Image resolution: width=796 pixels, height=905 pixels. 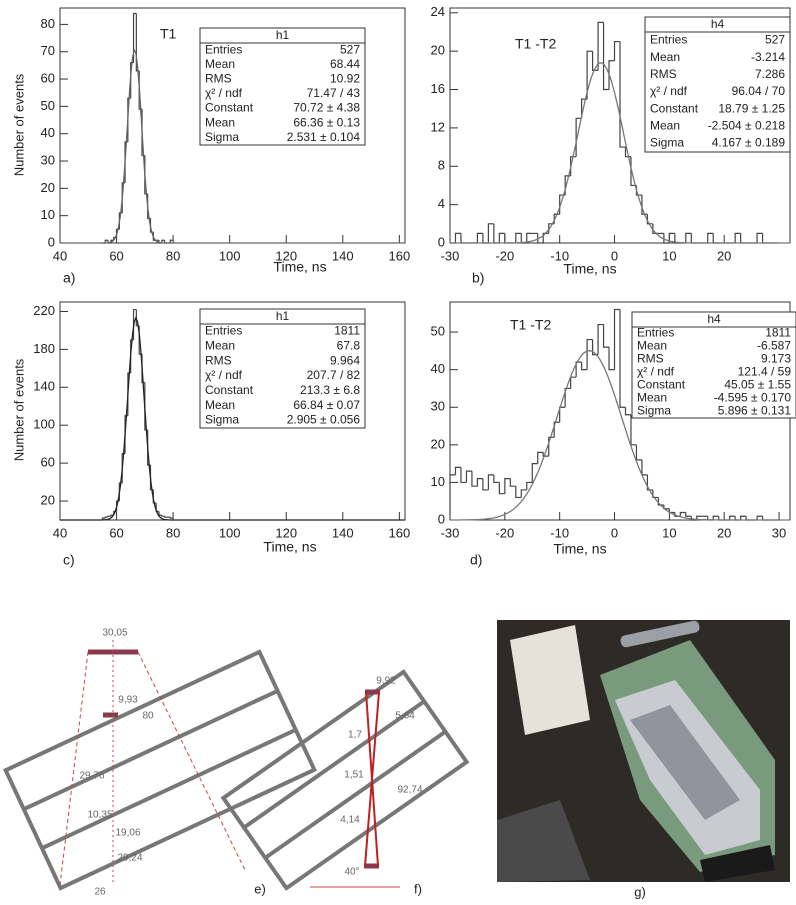 I want to click on stats-value: 527, so click(x=775, y=40).